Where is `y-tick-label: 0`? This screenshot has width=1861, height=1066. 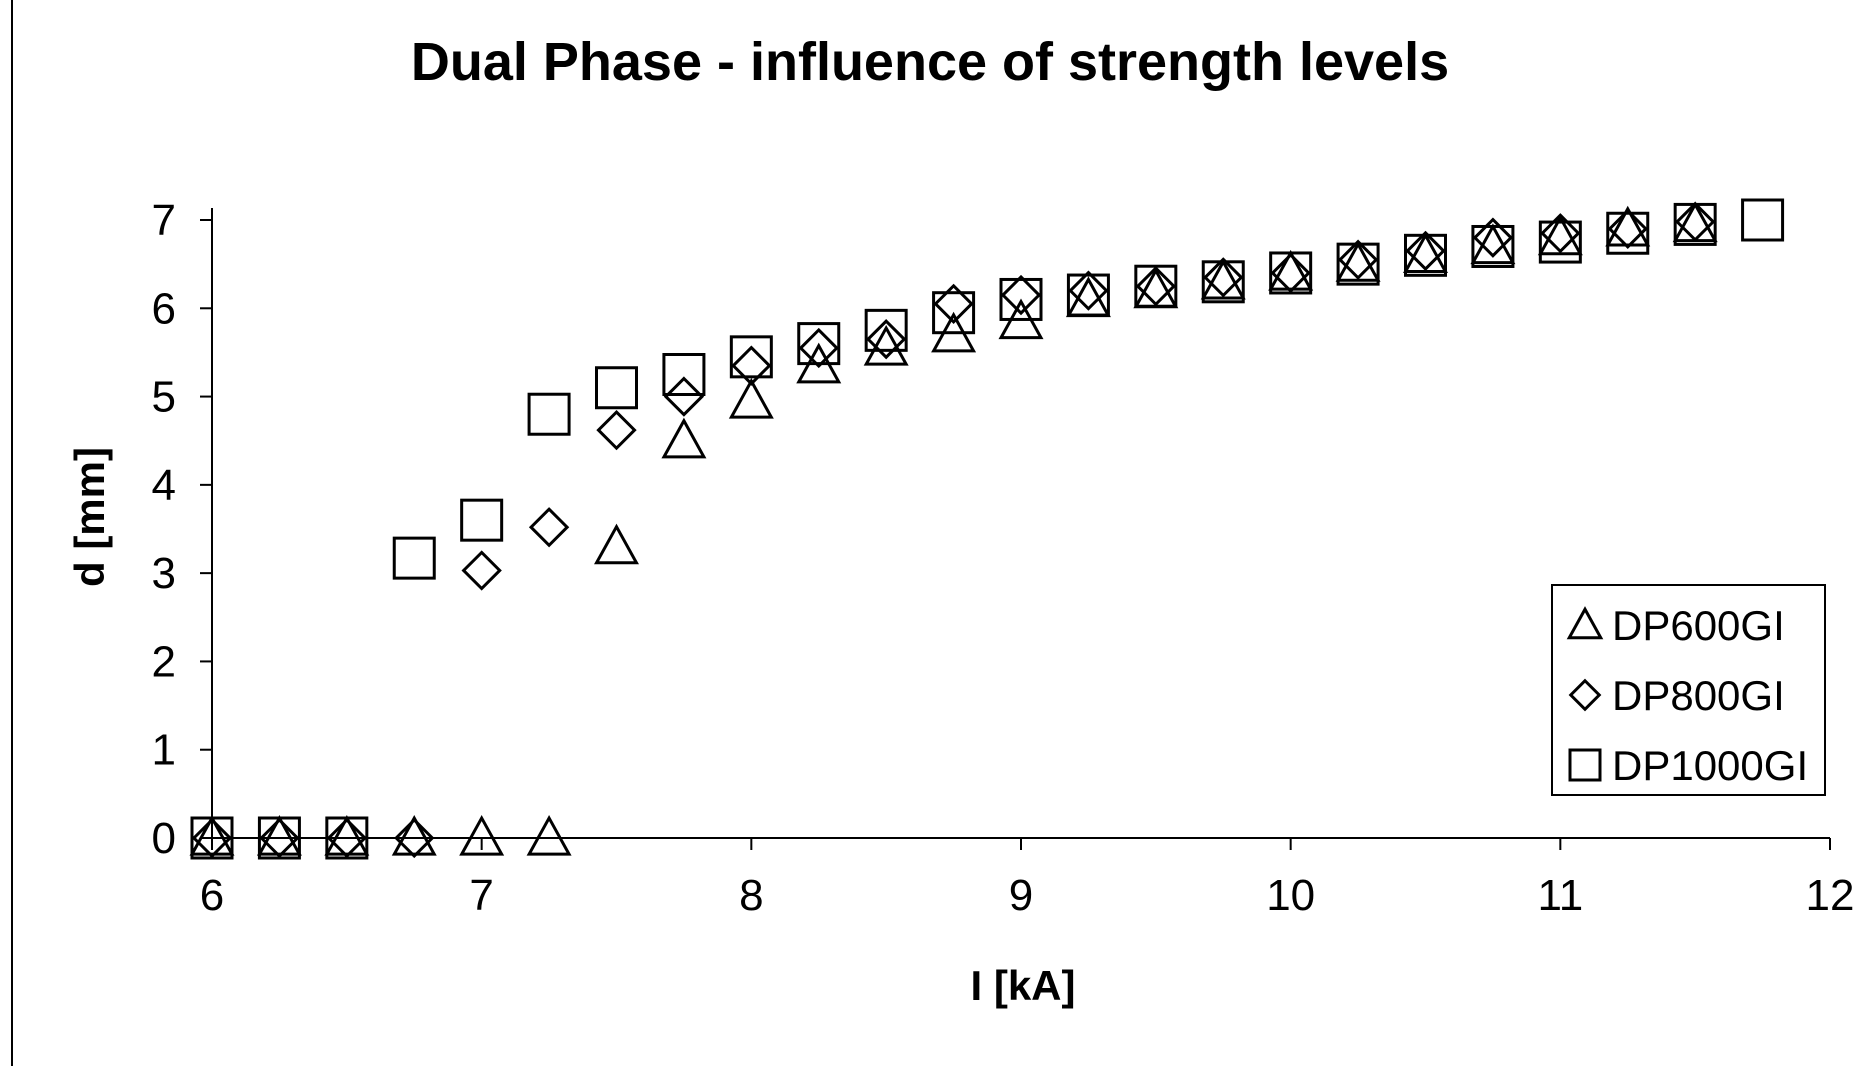 y-tick-label: 0 is located at coordinates (164, 838).